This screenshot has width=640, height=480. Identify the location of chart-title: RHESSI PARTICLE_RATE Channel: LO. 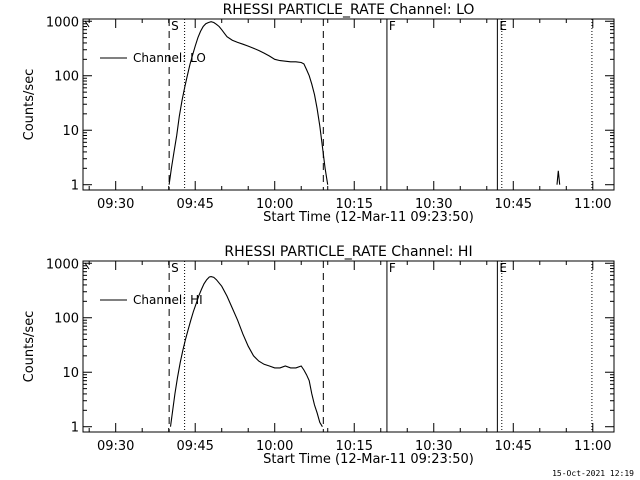
(349, 10).